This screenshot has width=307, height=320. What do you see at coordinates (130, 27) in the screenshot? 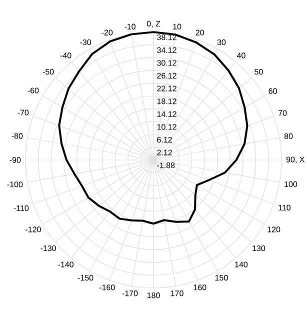
I see `spoke-label: -10` at bounding box center [130, 27].